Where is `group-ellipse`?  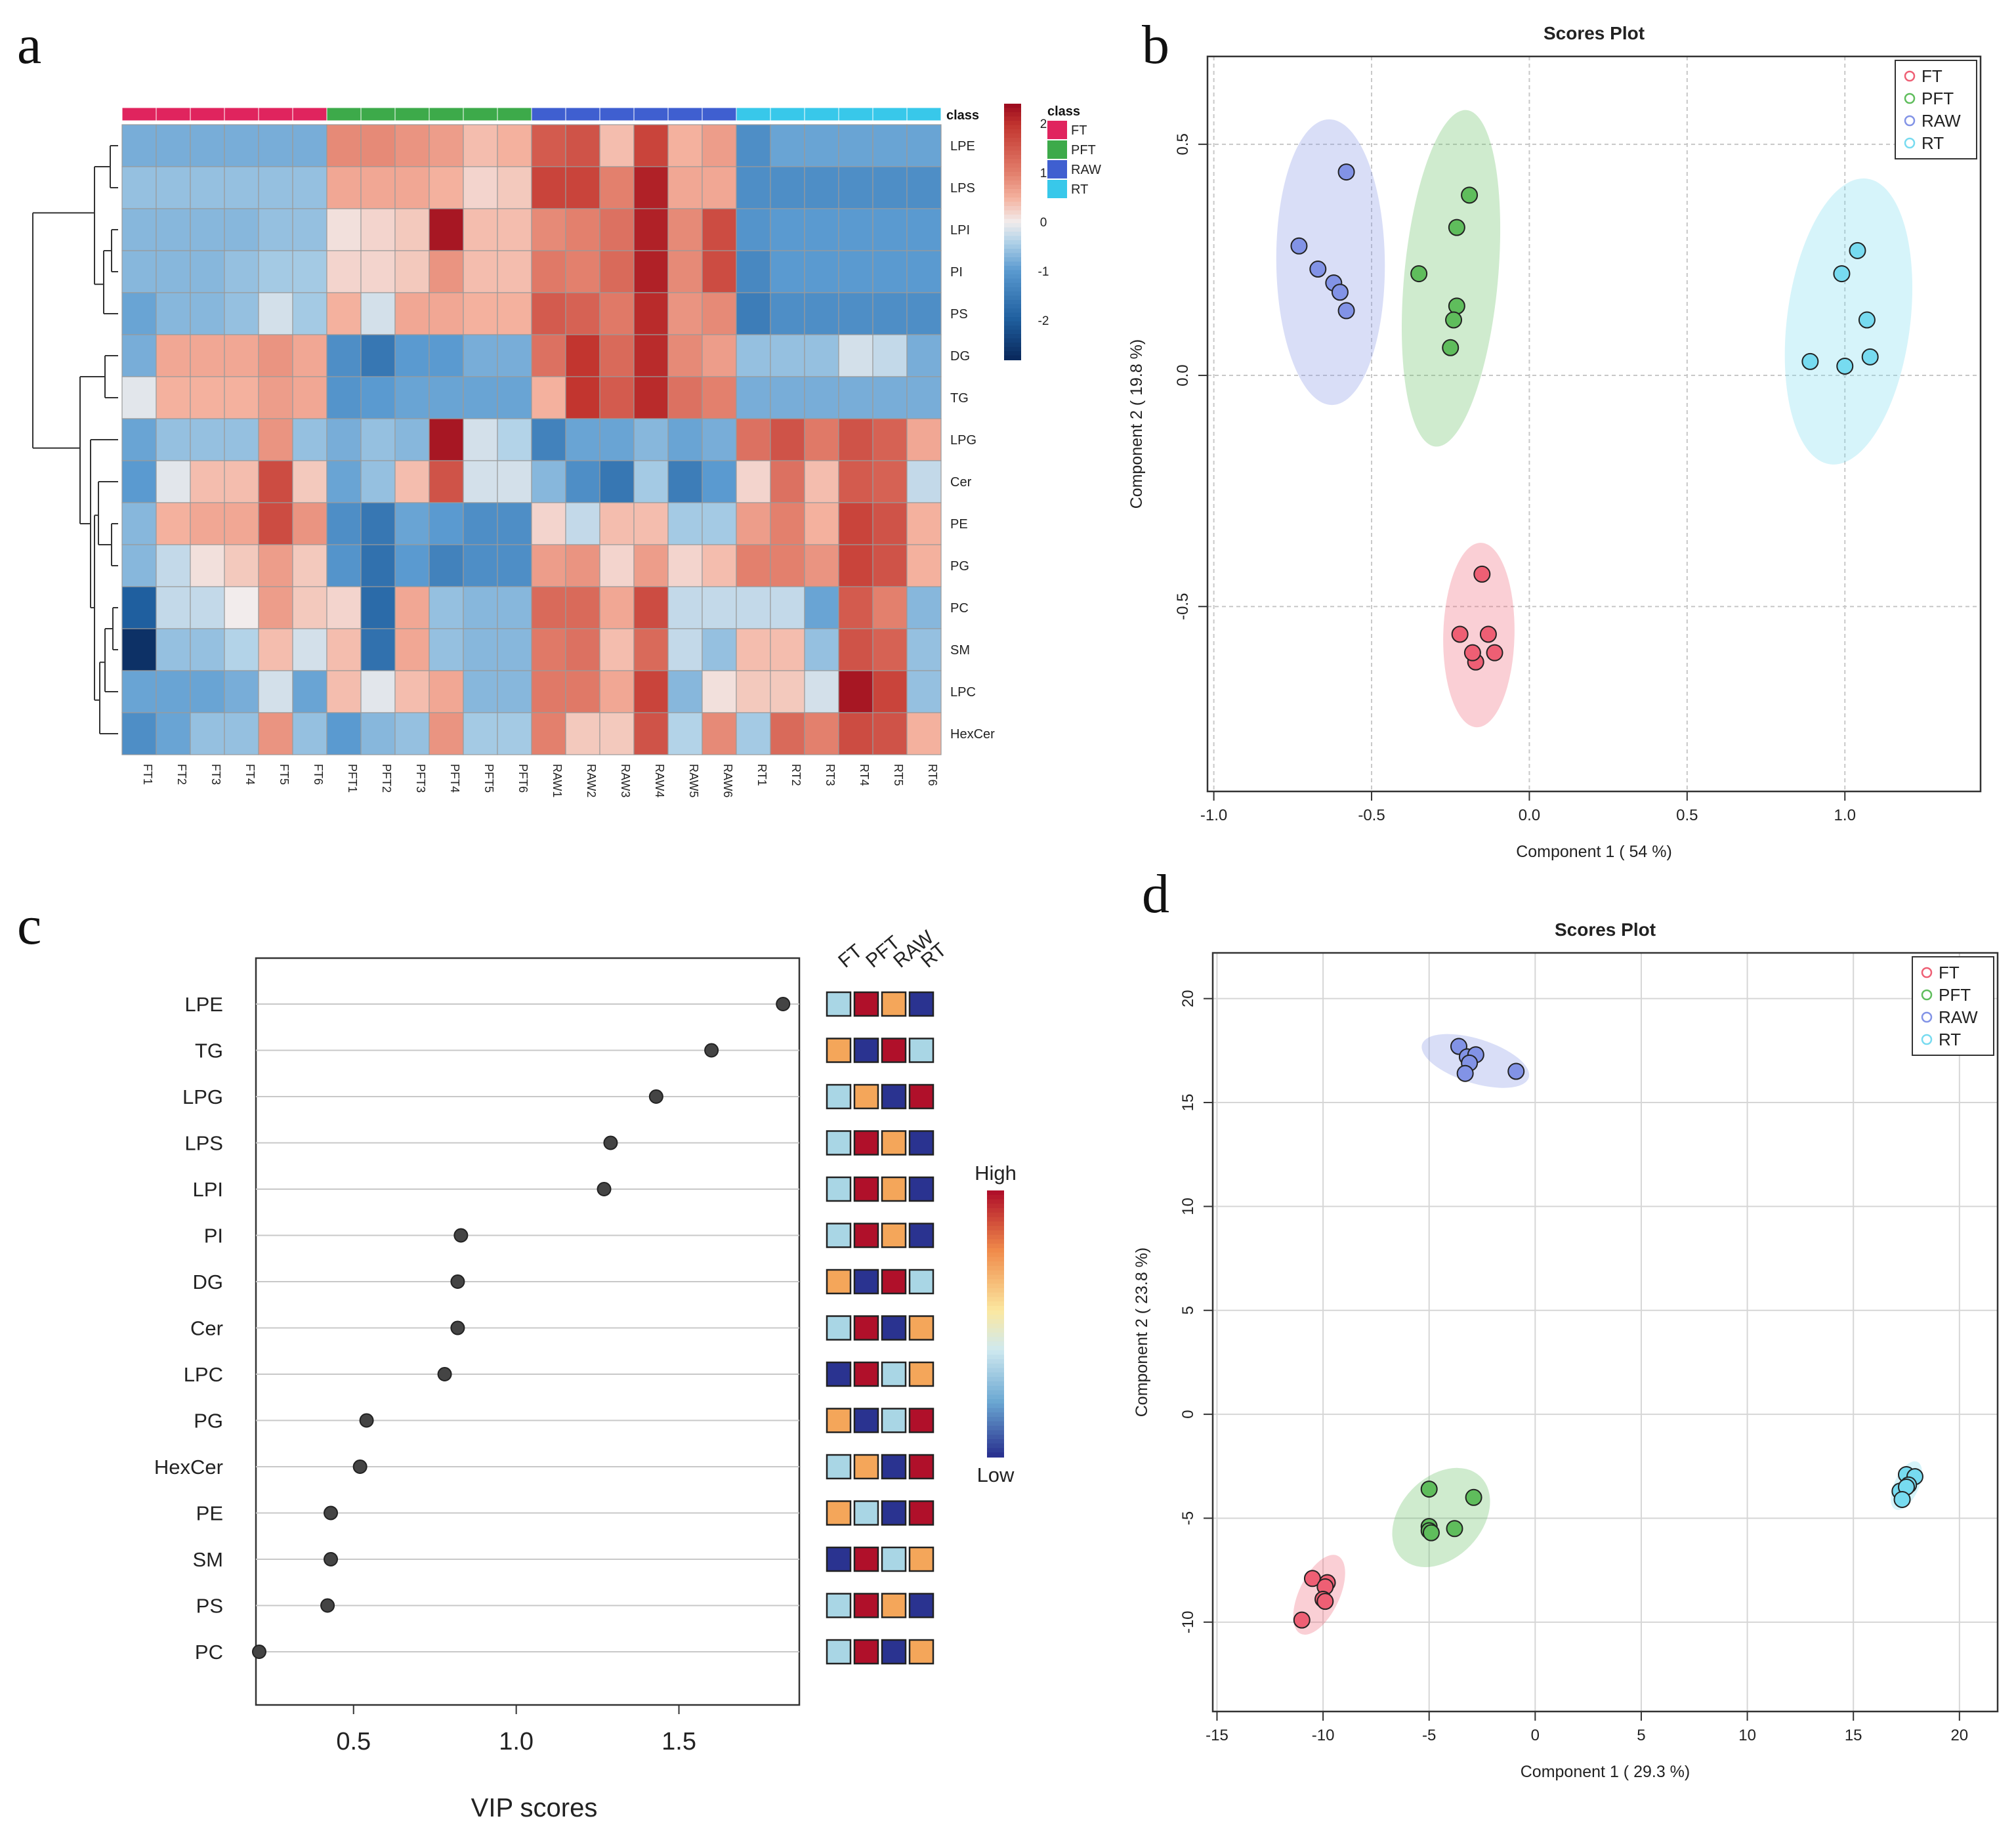 group-ellipse is located at coordinates (1441, 1517).